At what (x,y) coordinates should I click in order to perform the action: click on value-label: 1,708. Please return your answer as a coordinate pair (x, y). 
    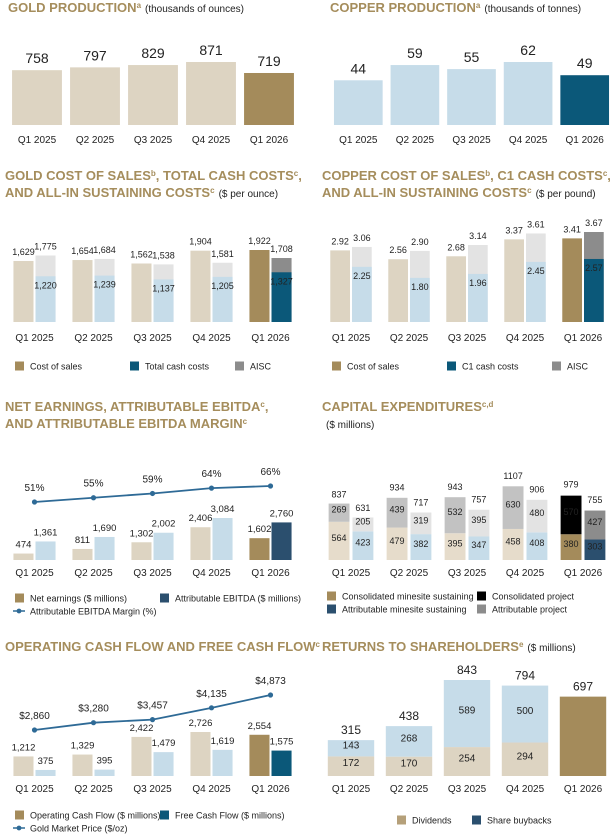
    Looking at the image, I should click on (281, 249).